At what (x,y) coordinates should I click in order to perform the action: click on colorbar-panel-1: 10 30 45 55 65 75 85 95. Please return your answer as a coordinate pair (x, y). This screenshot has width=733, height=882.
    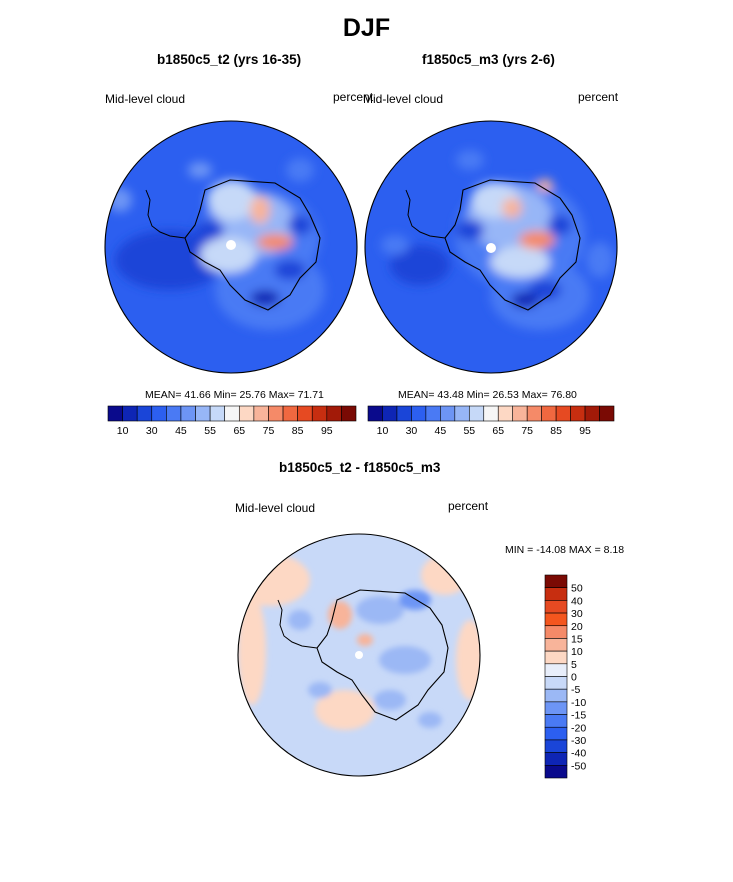
    Looking at the image, I should click on (232, 421).